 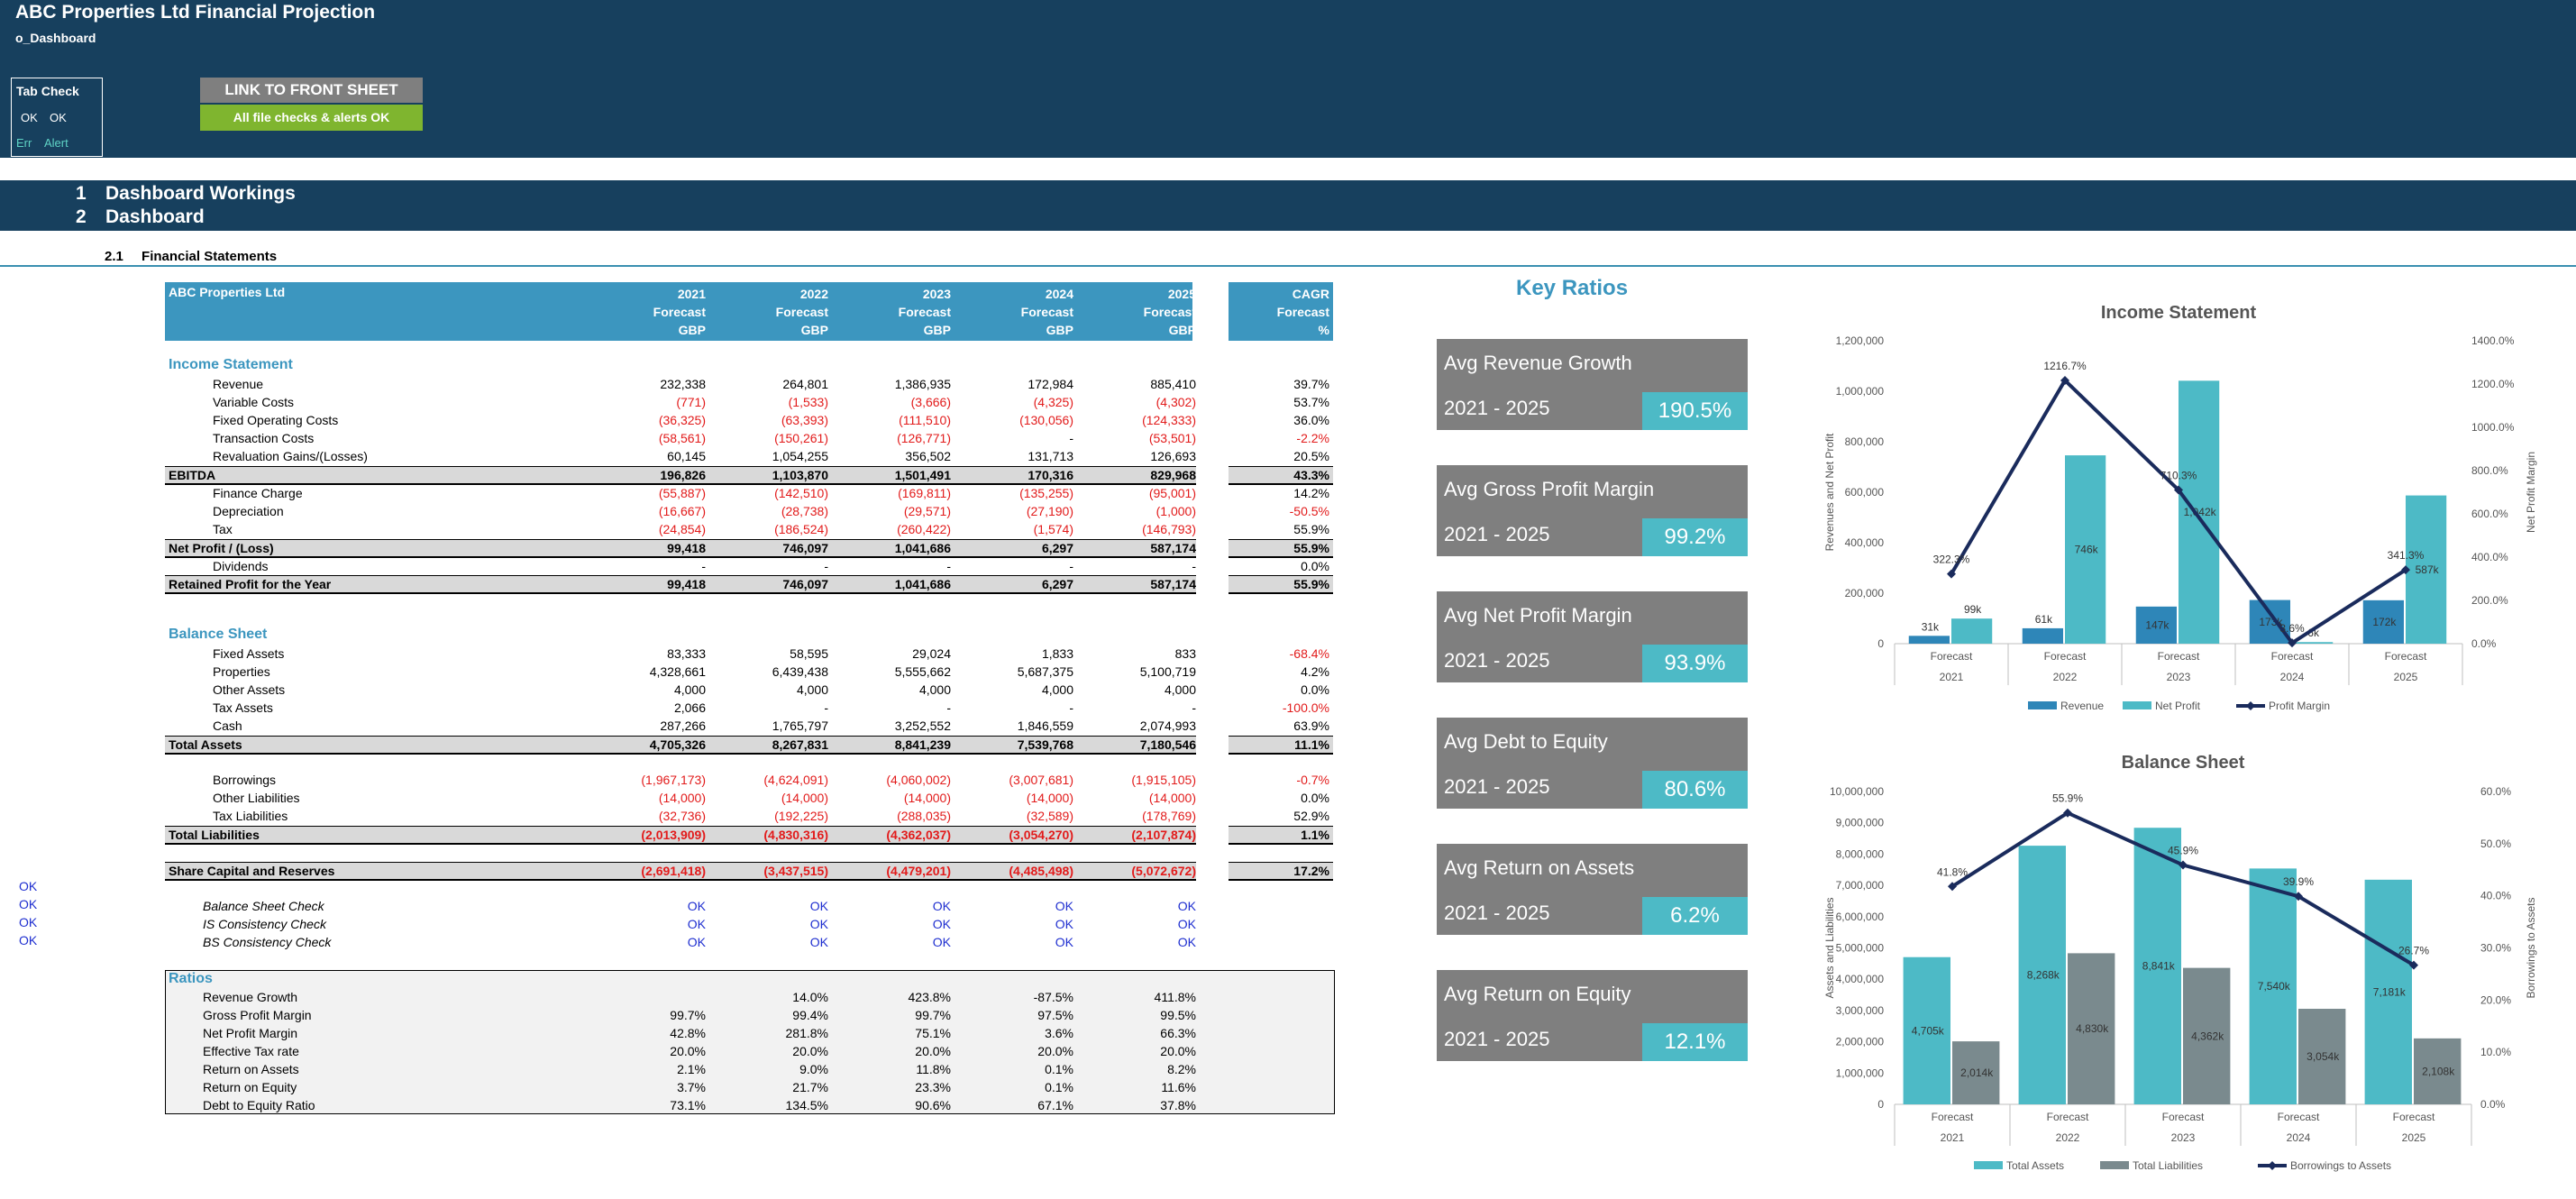 I want to click on row-cagr: -0.7%, so click(x=1312, y=780).